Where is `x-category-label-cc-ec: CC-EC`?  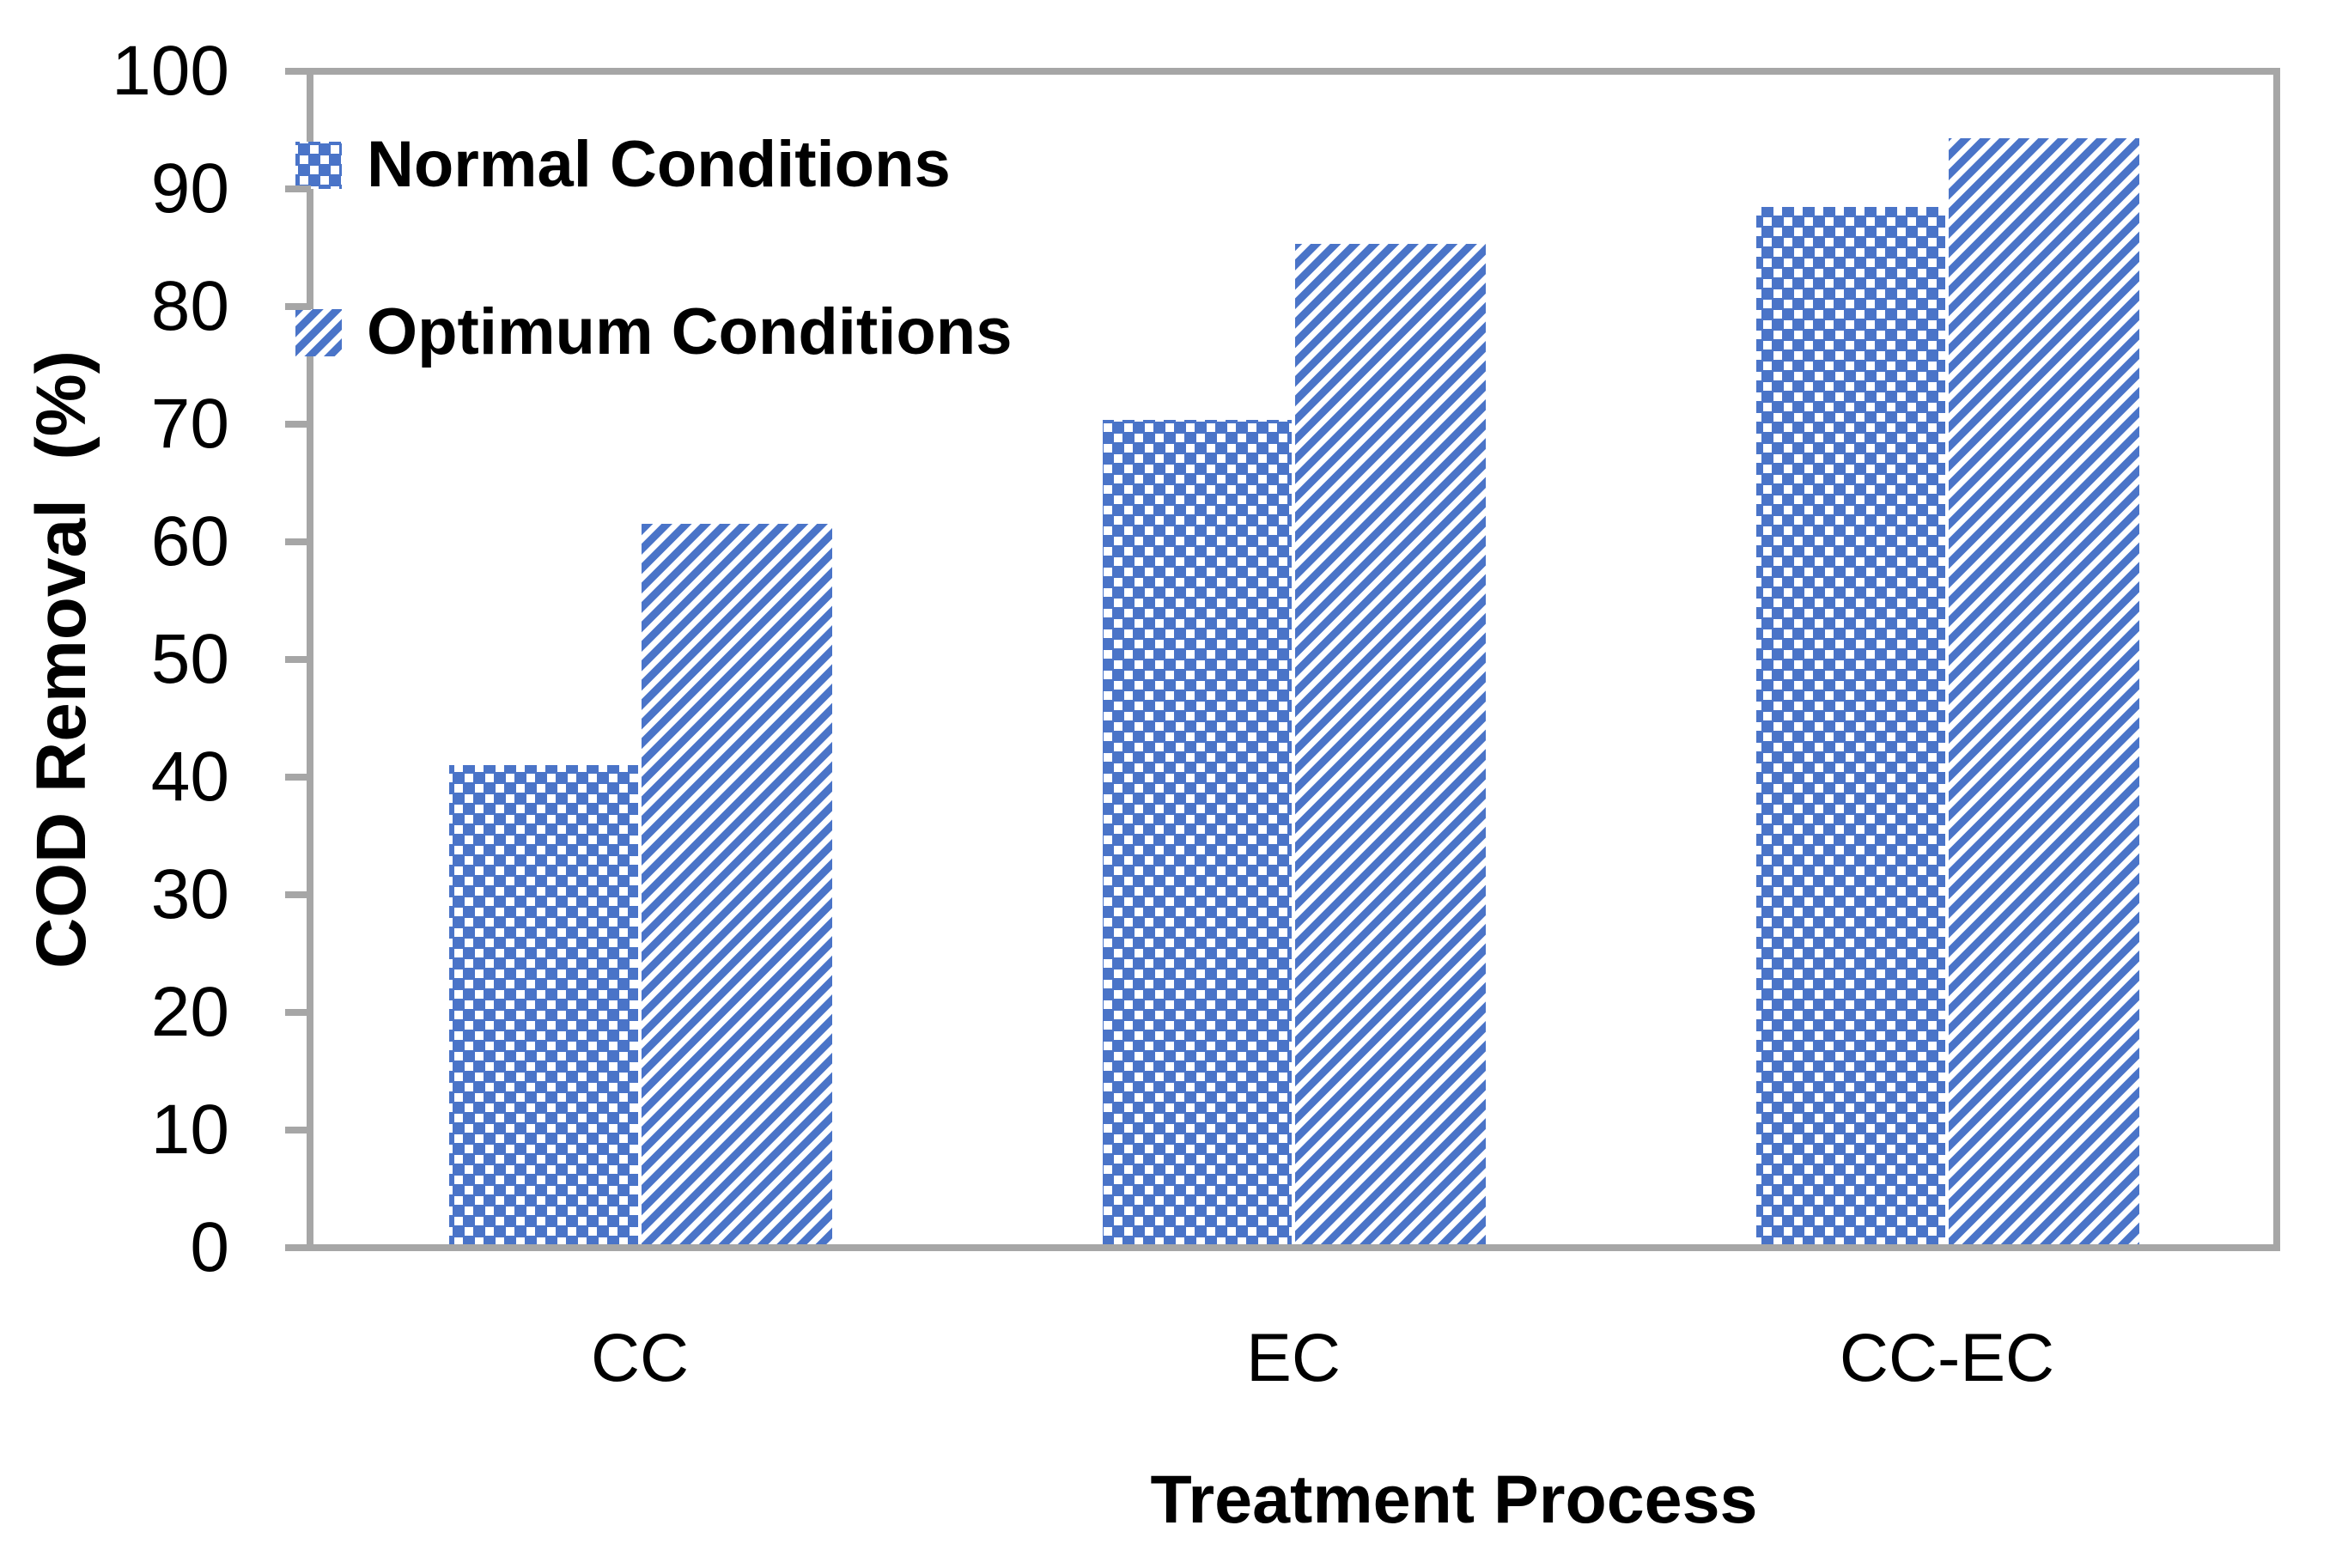
x-category-label-cc-ec: CC-EC is located at coordinates (1947, 1357).